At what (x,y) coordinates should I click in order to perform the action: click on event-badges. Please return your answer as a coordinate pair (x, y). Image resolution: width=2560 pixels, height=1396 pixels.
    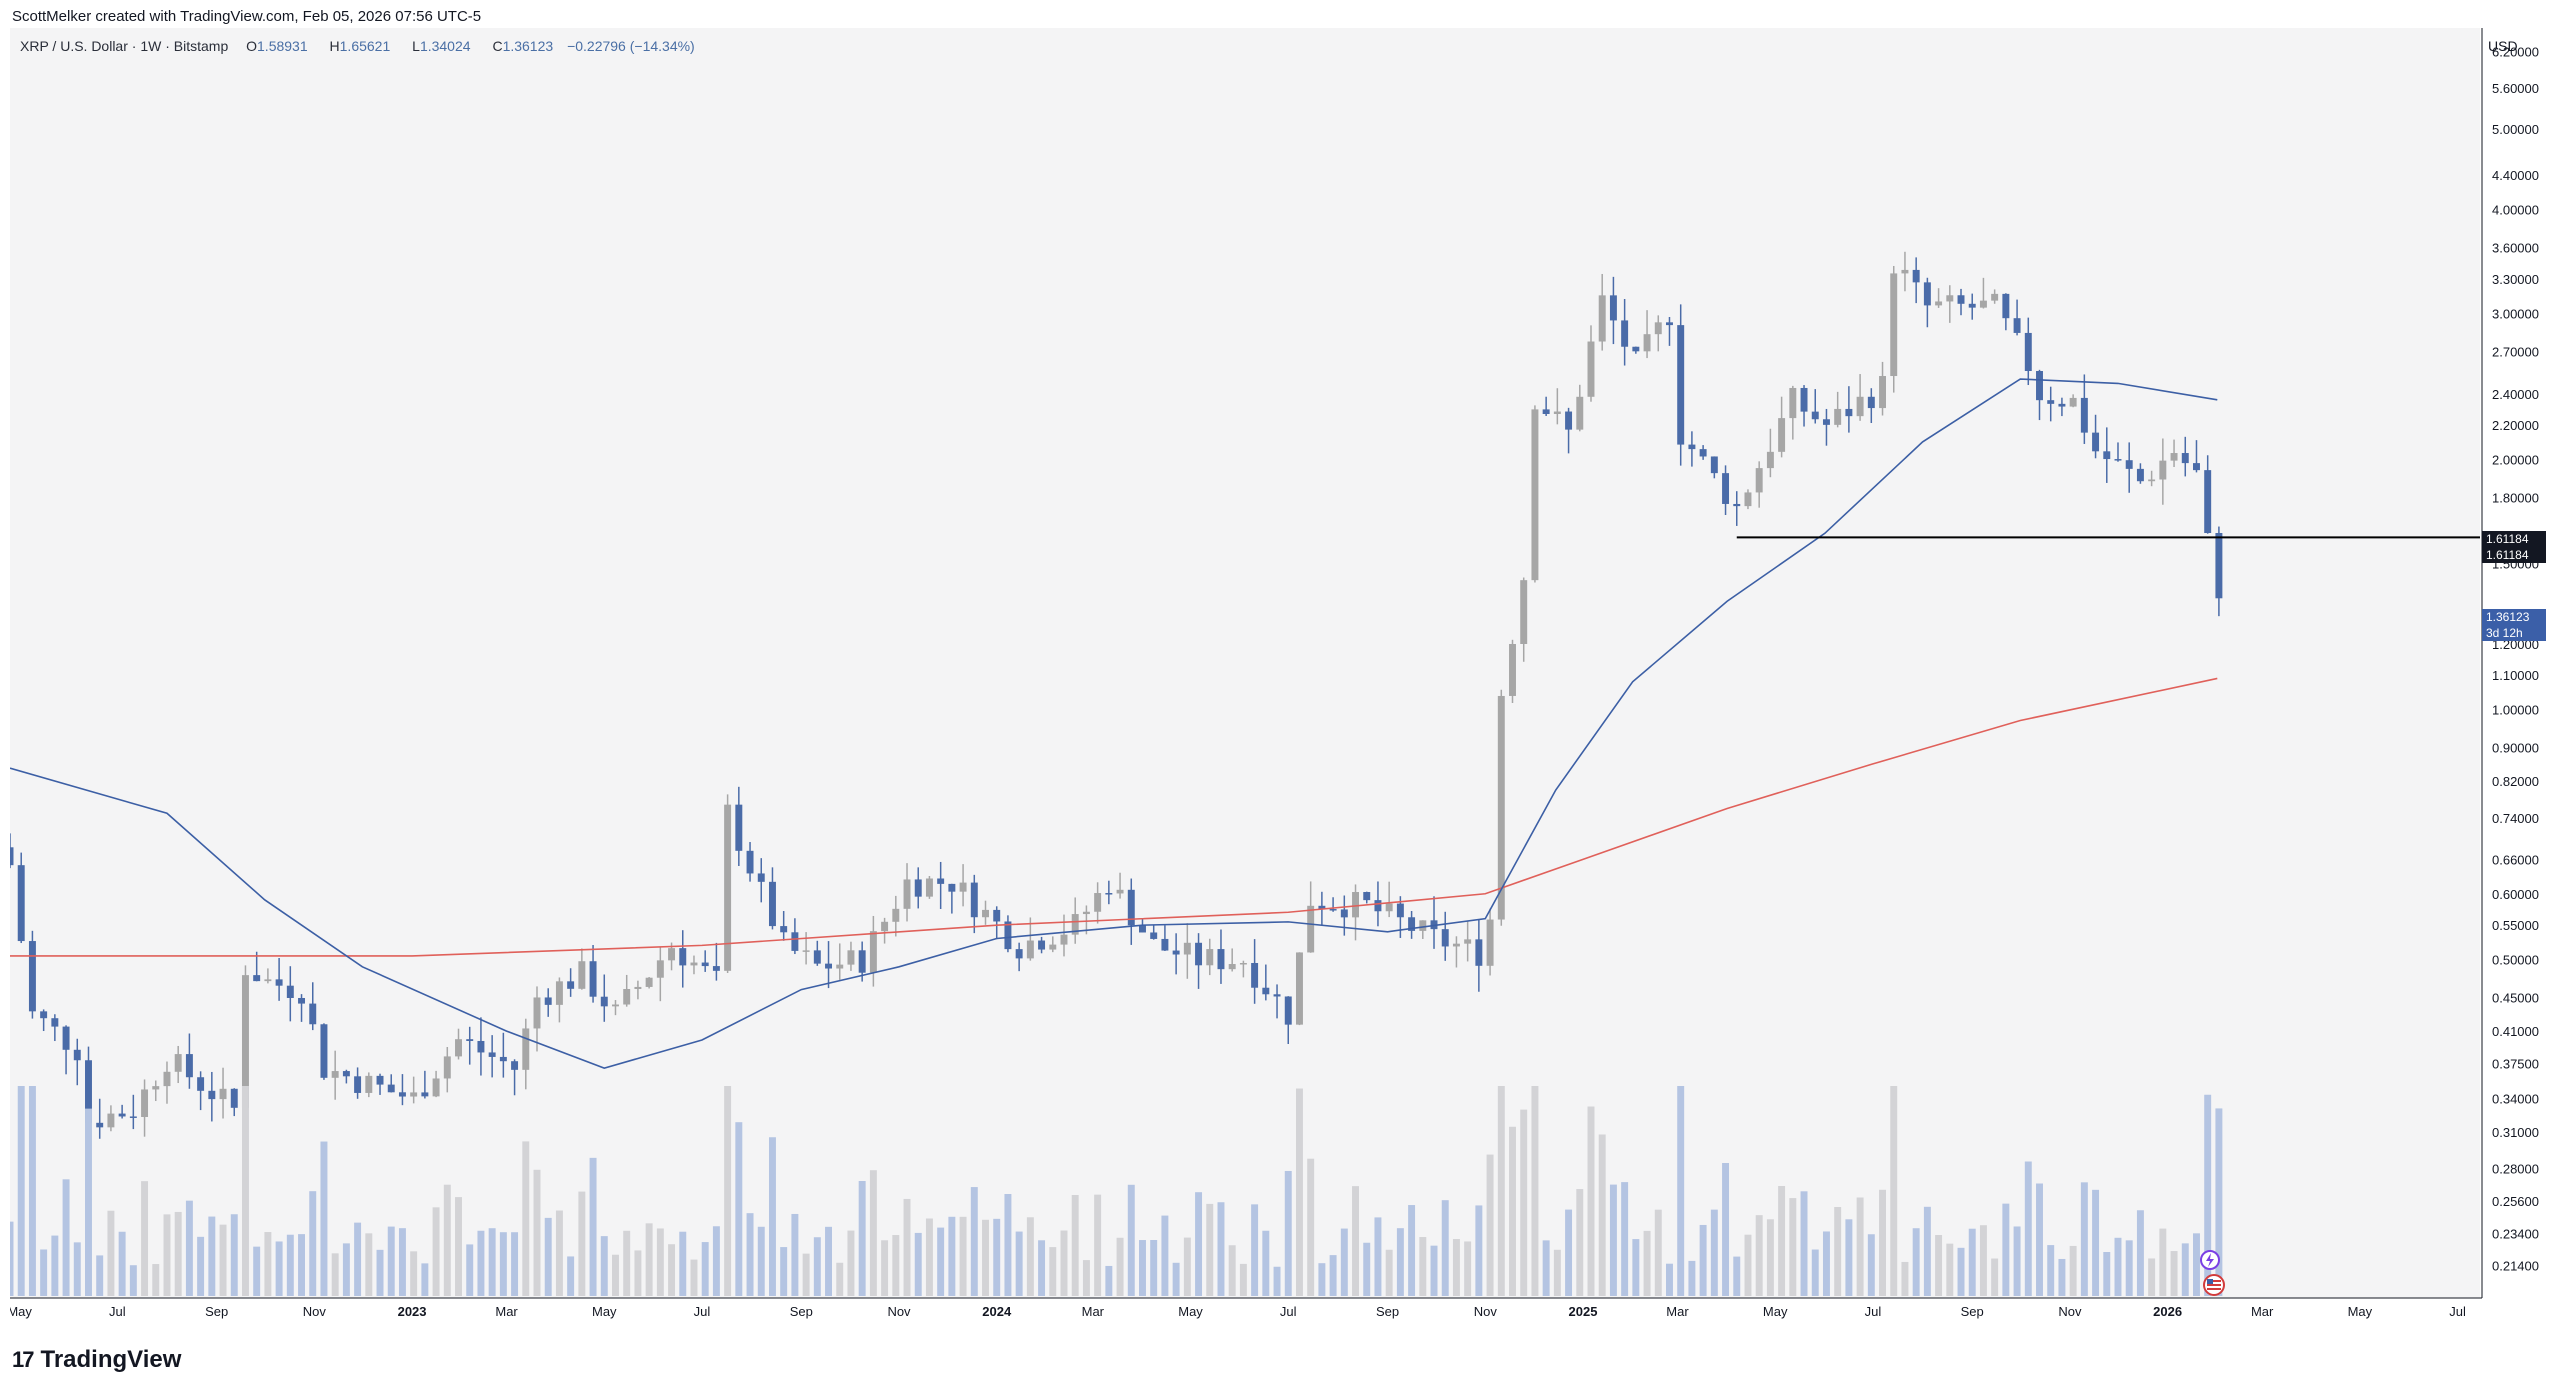
    Looking at the image, I should click on (2214, 1274).